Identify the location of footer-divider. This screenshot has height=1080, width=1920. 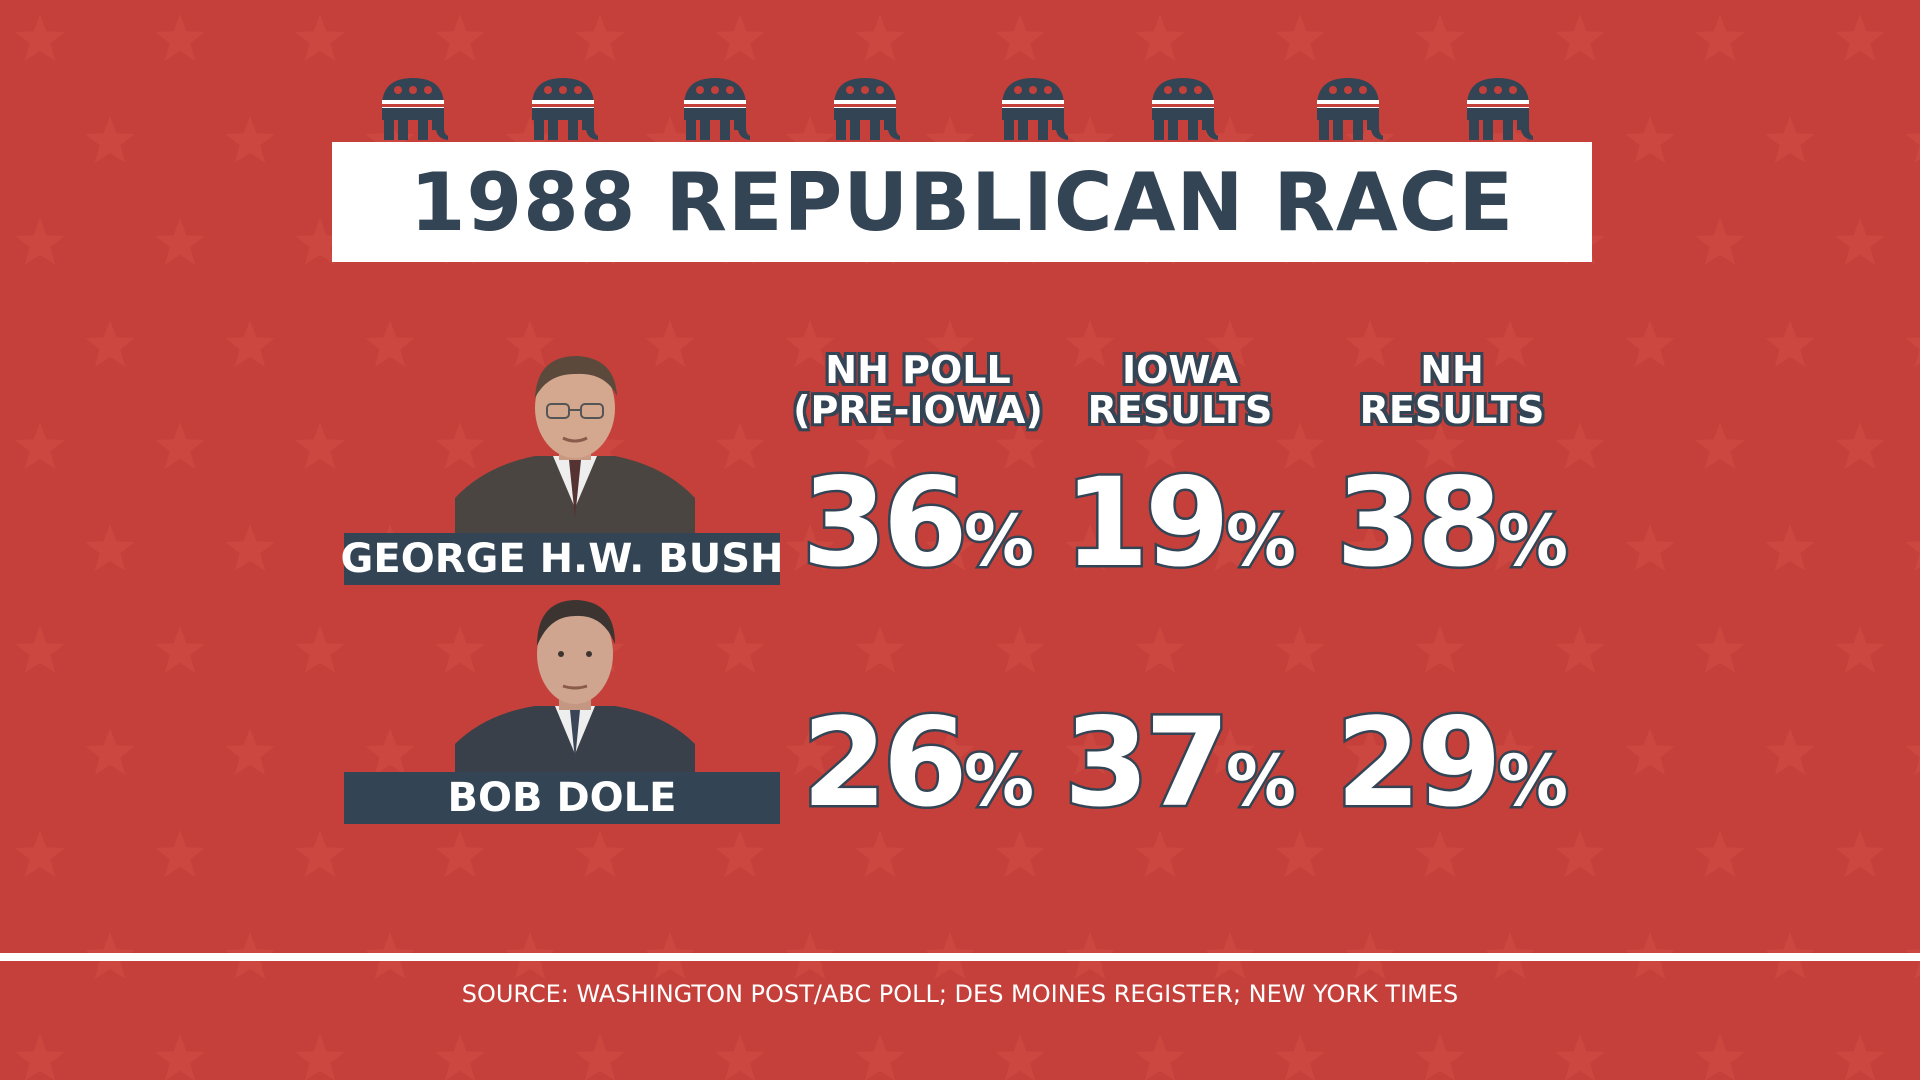
(960, 957).